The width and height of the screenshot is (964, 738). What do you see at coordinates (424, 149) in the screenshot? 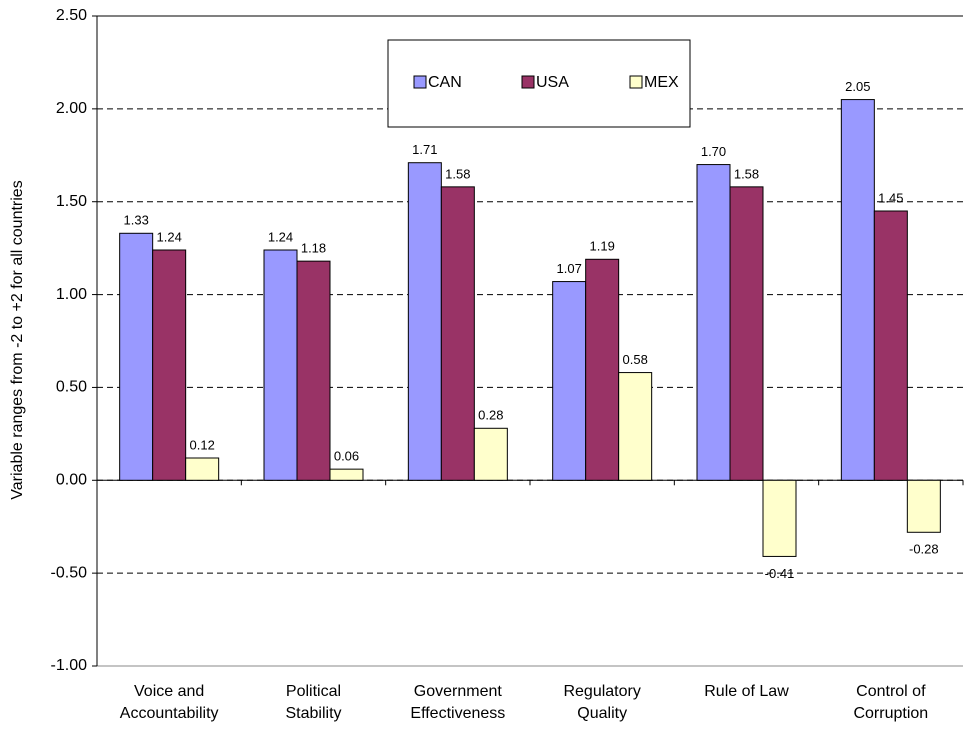
I see `value-label: 1.71` at bounding box center [424, 149].